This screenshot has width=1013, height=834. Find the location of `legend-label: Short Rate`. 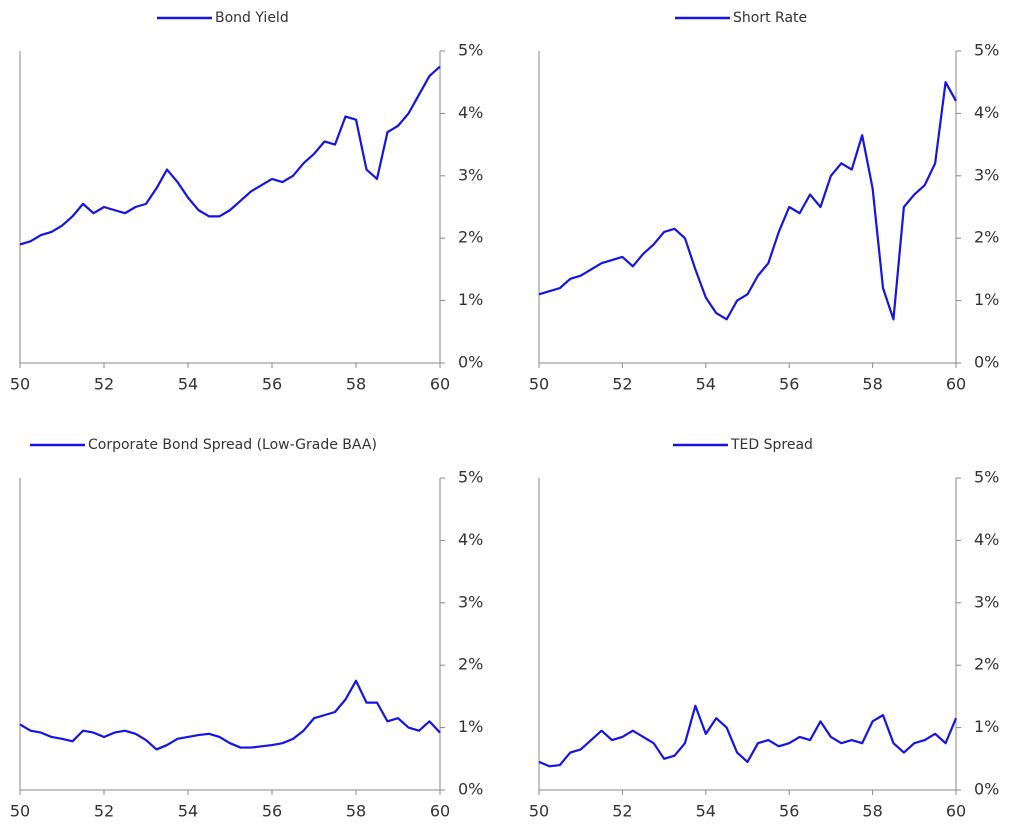

legend-label: Short Rate is located at coordinates (770, 18).